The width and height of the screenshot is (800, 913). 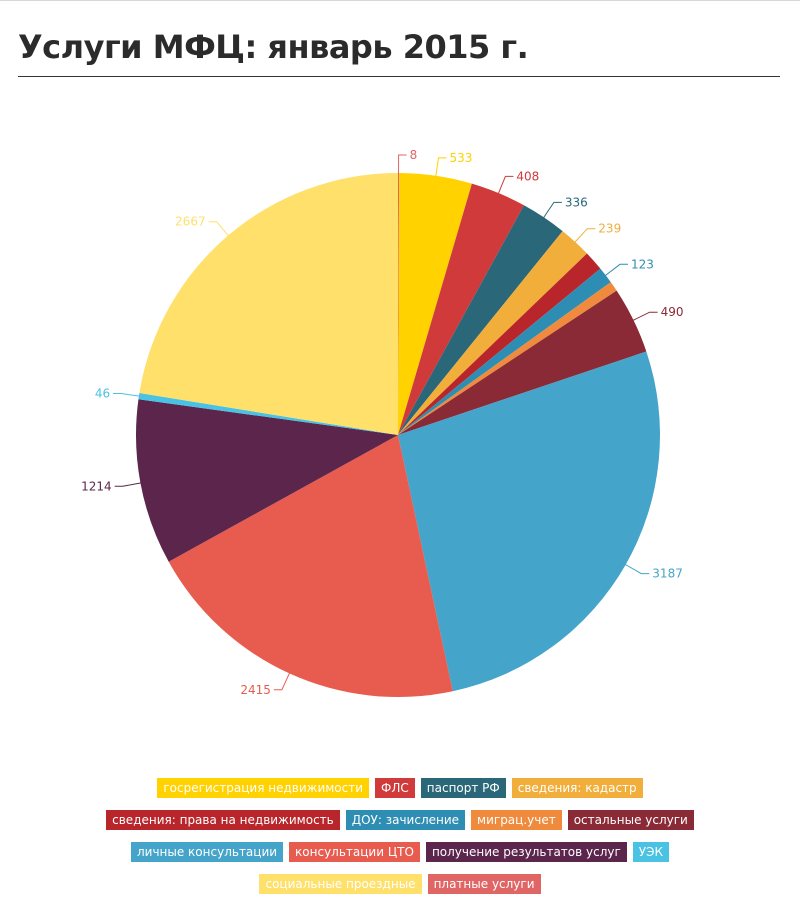 What do you see at coordinates (527, 176) in the screenshot?
I see `data-label: 408` at bounding box center [527, 176].